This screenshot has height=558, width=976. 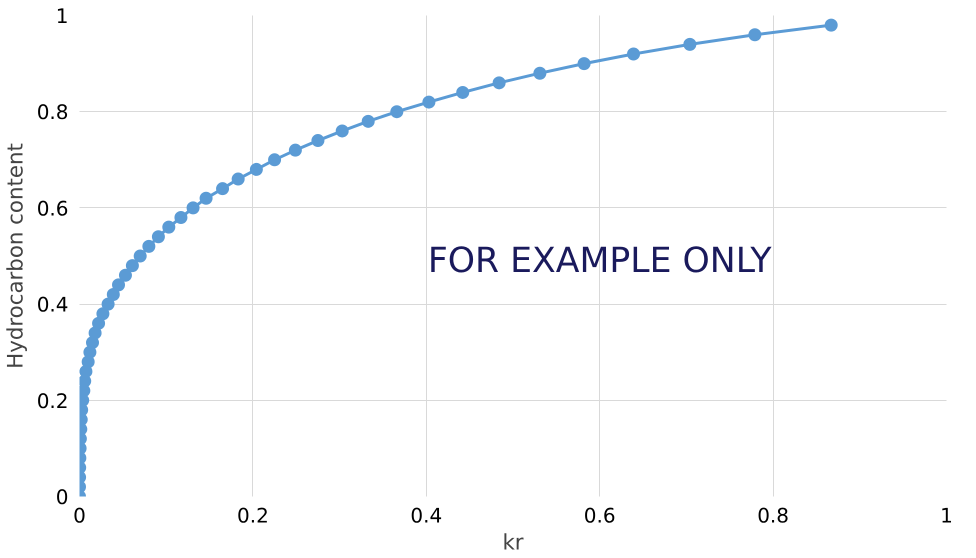 What do you see at coordinates (252, 516) in the screenshot?
I see `x-tick-label: 0.2` at bounding box center [252, 516].